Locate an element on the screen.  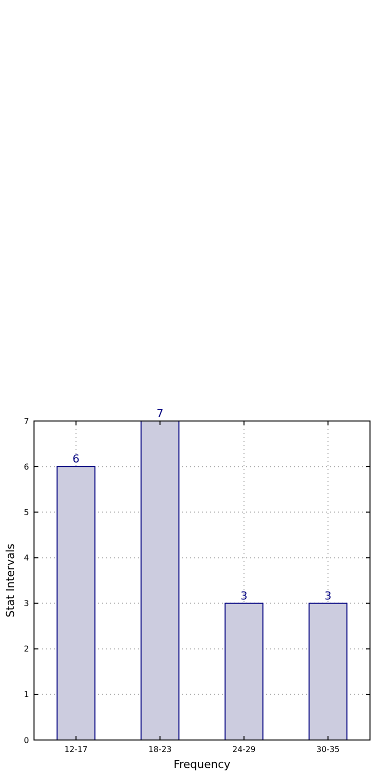
y-axis-title: Stat Intervals is located at coordinates (10, 580).